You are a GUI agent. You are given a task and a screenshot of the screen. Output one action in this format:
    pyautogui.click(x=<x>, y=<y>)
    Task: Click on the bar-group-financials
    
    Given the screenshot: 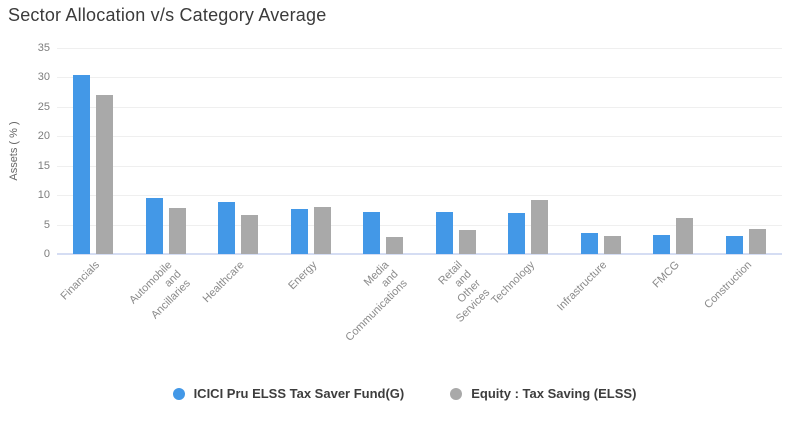 What is the action you would take?
    pyautogui.click(x=93, y=151)
    